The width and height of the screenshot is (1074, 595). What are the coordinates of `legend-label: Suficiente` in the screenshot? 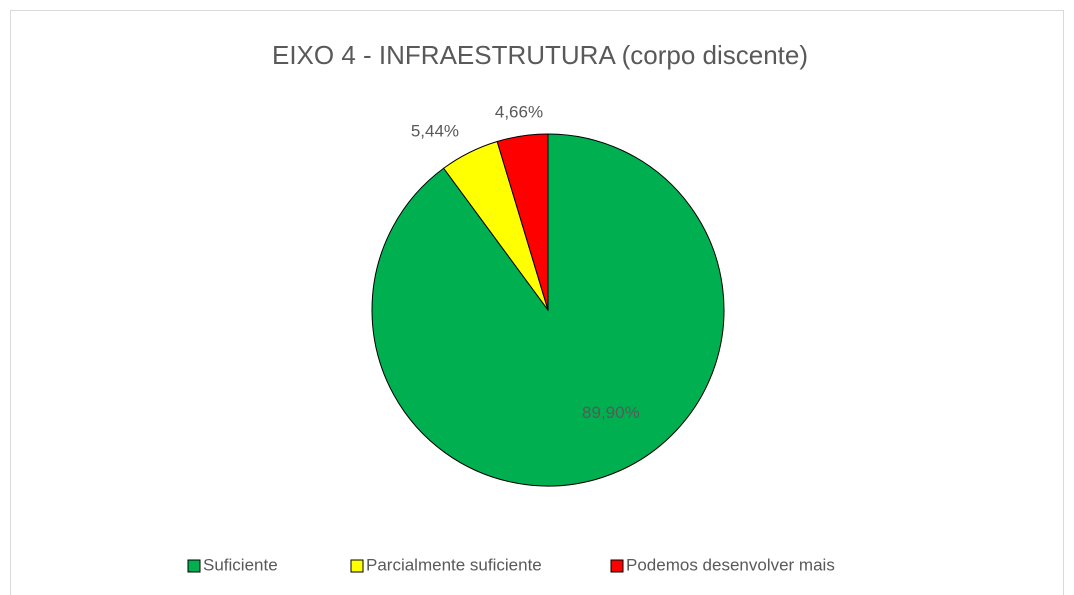 It's located at (240, 564).